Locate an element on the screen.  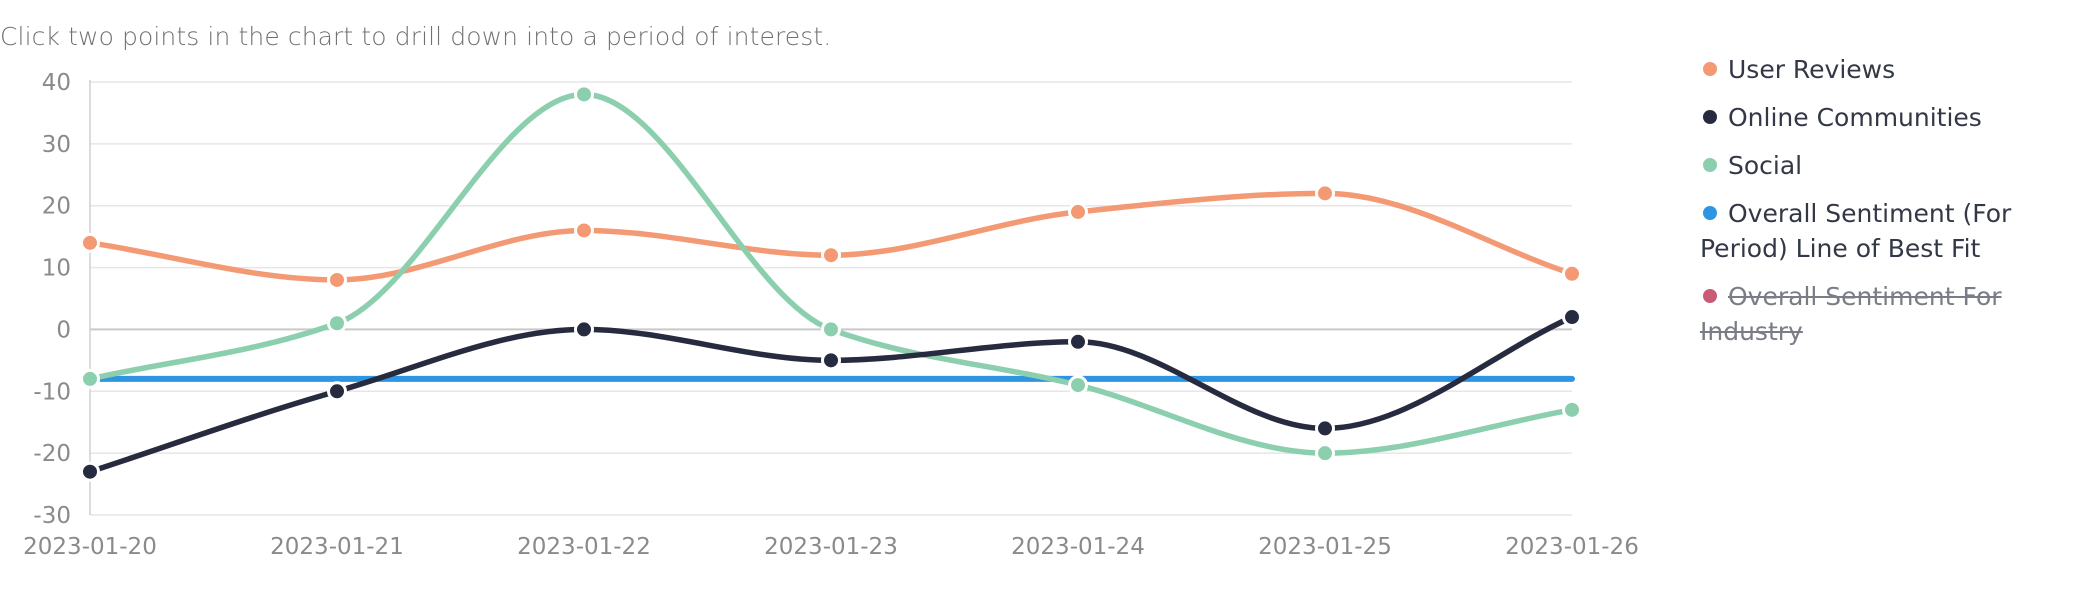
legend-item: Online Communities is located at coordinates (1870, 117).